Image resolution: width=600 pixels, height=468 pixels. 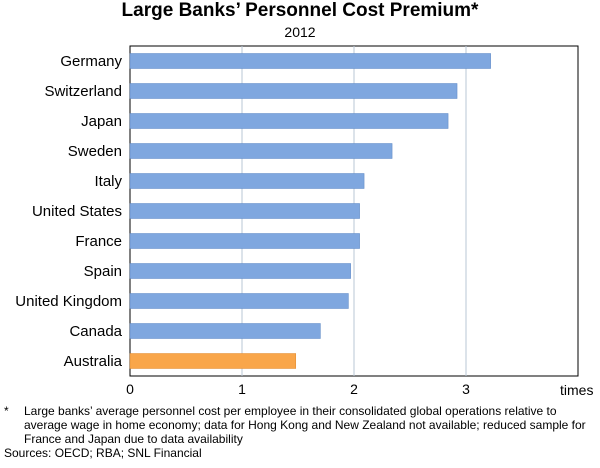 What do you see at coordinates (103, 453) in the screenshot?
I see `sources-note: Sources: OECD; RBA; SNL Financial` at bounding box center [103, 453].